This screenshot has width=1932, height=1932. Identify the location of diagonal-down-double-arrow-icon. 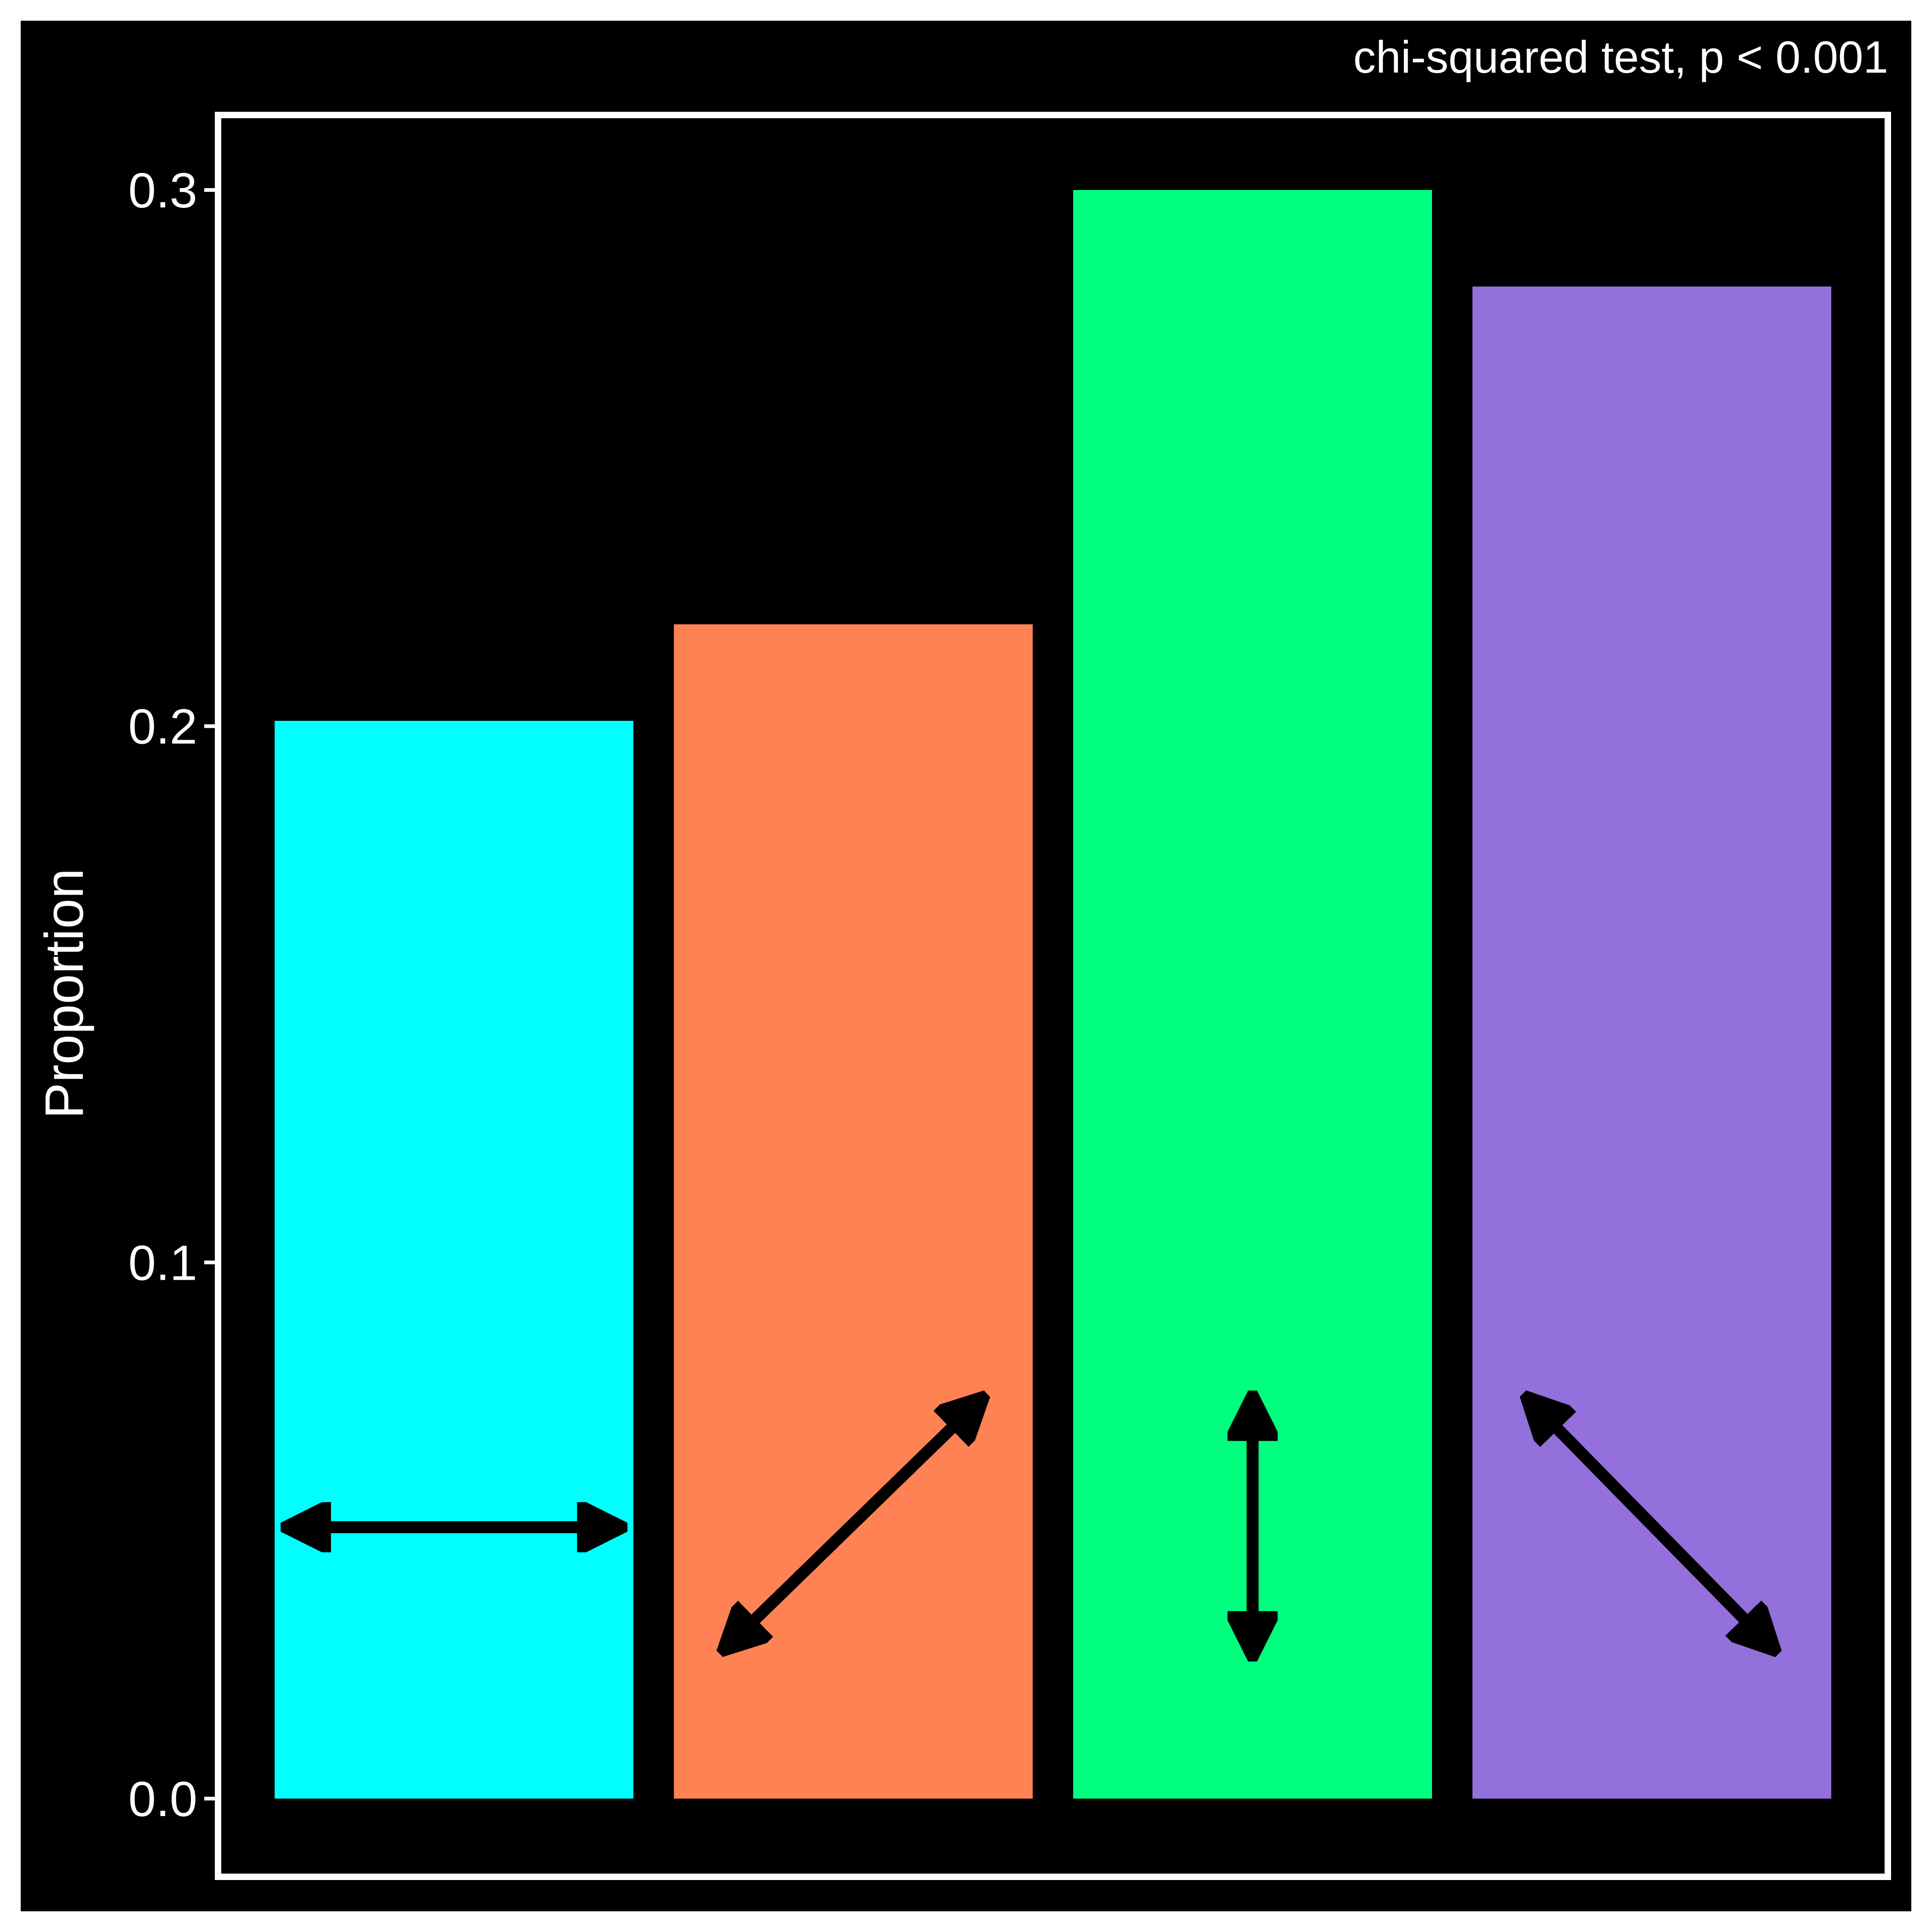
(1650, 1524).